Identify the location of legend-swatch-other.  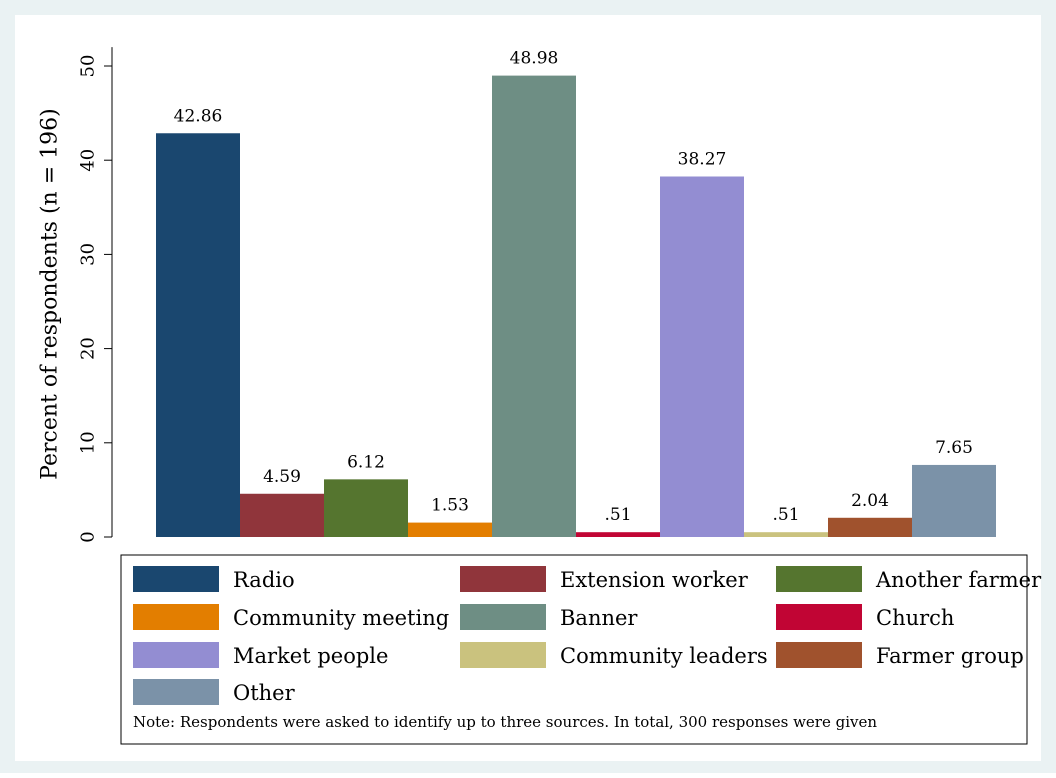
(176, 692).